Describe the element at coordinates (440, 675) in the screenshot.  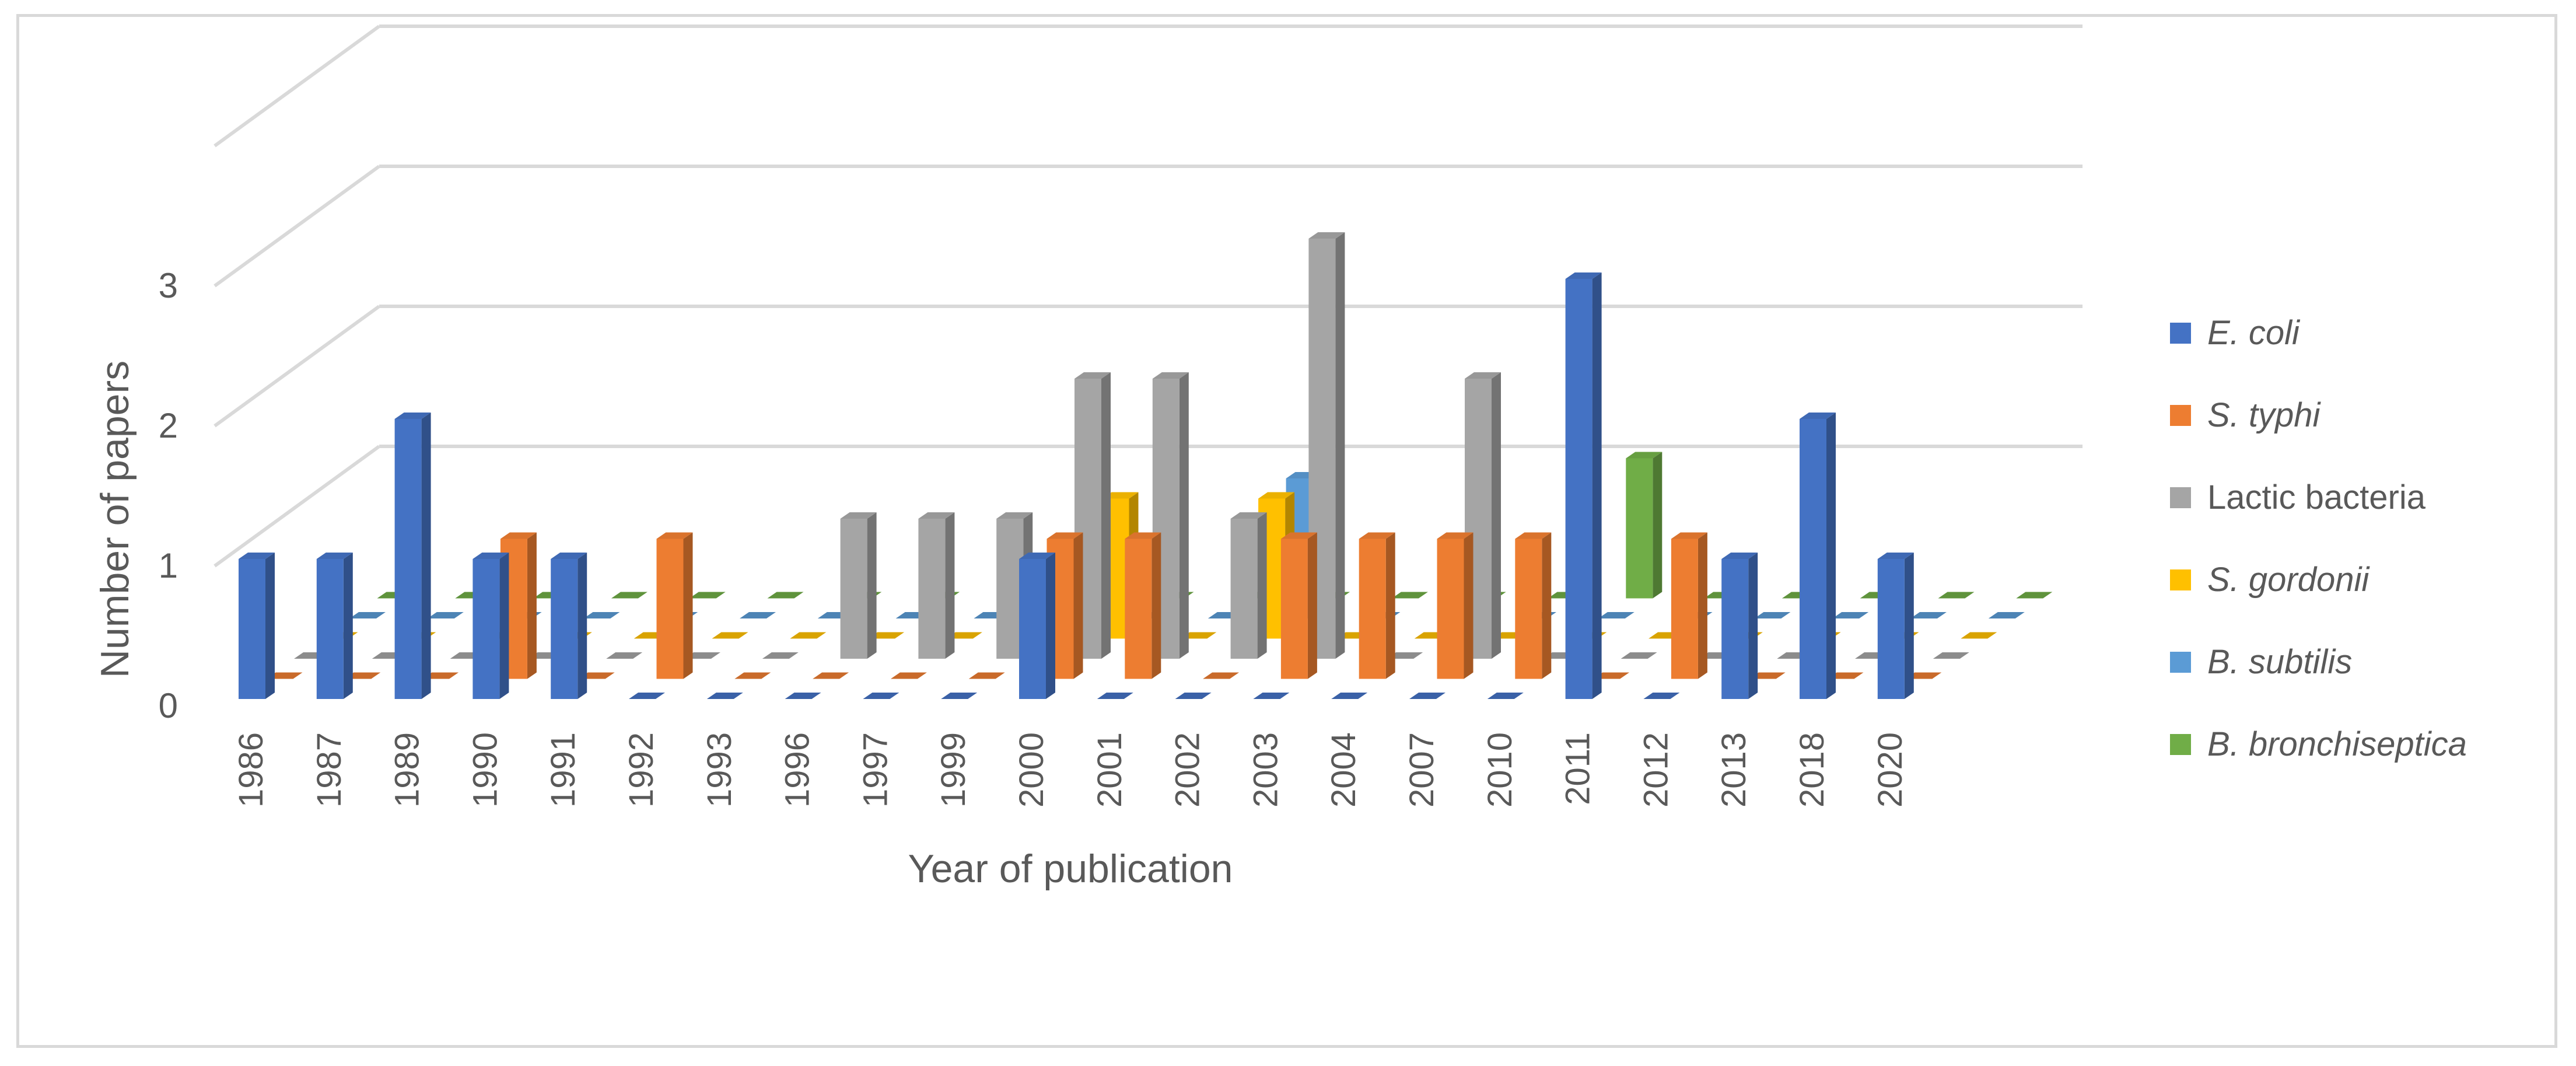
I see `bar-s-typhi-1989` at that location.